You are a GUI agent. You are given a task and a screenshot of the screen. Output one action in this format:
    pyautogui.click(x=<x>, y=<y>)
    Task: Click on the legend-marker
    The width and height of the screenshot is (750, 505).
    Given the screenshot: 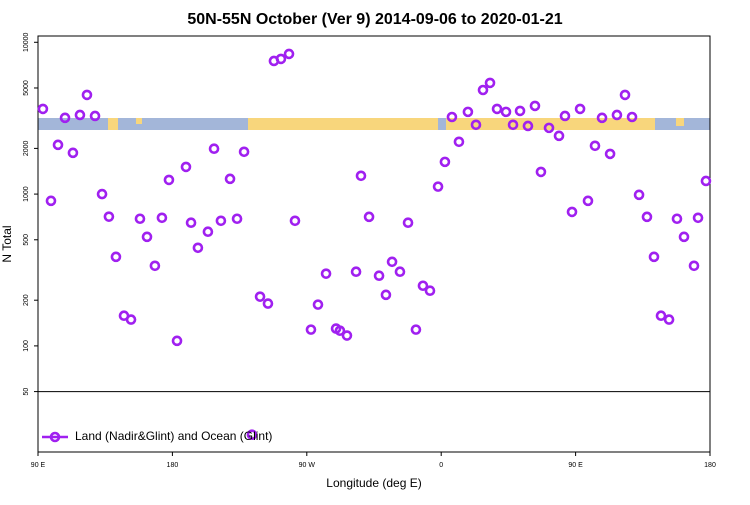 What is the action you would take?
    pyautogui.click(x=55, y=437)
    